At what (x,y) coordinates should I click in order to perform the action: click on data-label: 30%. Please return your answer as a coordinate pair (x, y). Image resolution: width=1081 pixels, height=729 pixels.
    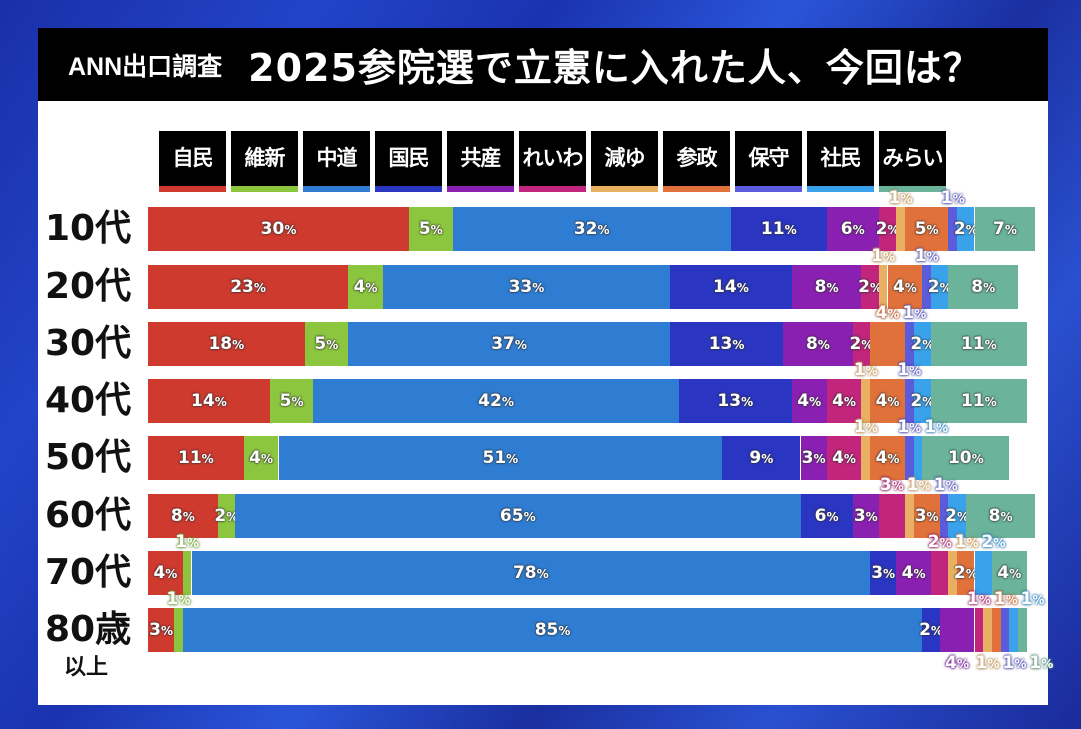
    Looking at the image, I should click on (278, 229).